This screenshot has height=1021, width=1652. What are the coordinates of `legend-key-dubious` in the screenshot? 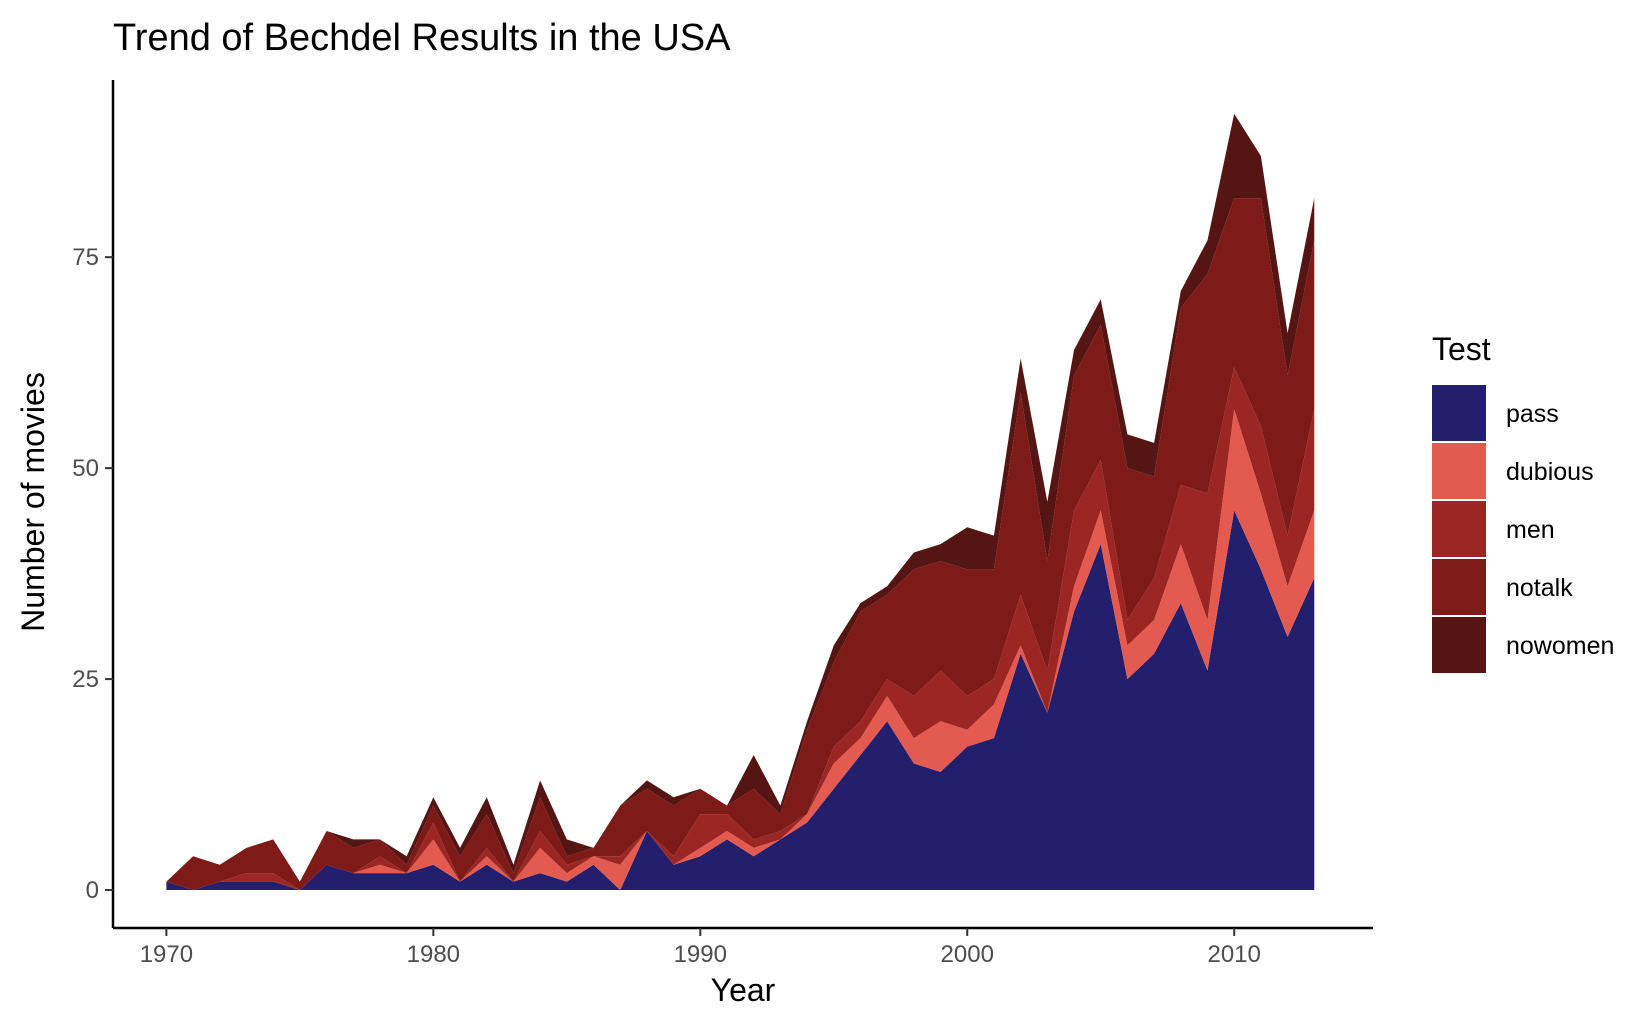 It's located at (1459, 471).